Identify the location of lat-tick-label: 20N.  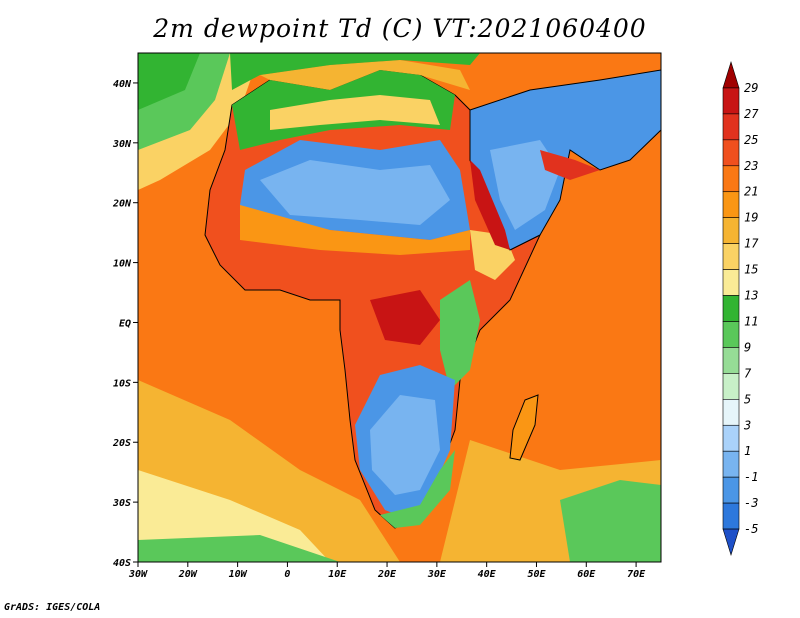
(122, 204).